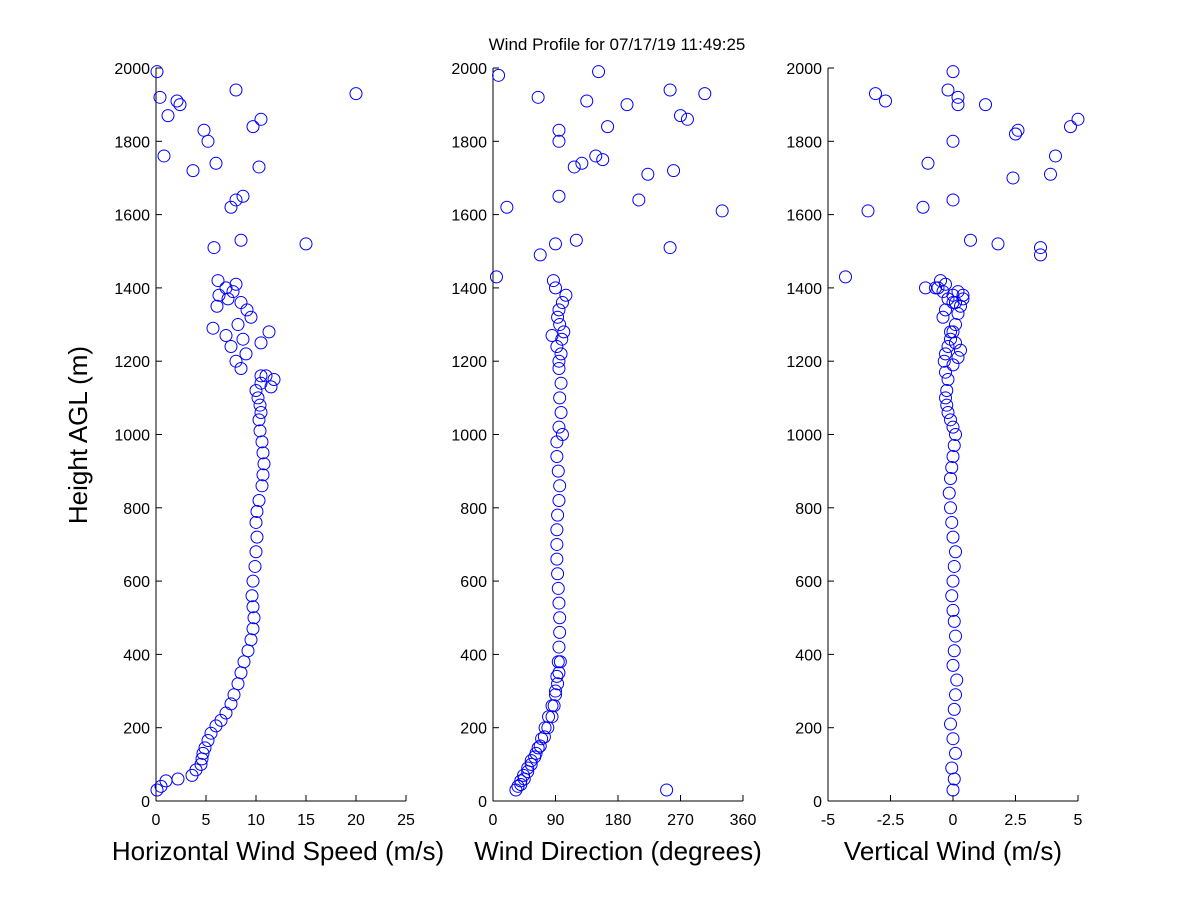  What do you see at coordinates (469, 69) in the screenshot?
I see `y-tick-label: 2000` at bounding box center [469, 69].